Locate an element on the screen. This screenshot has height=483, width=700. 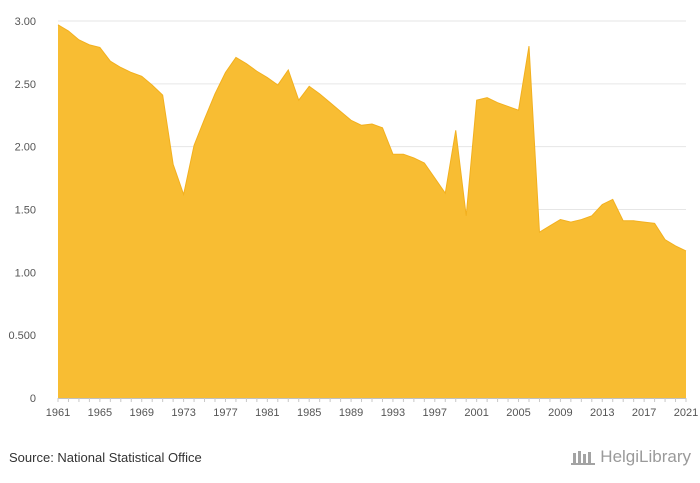
x-tick-label: 2001 is located at coordinates (476, 413).